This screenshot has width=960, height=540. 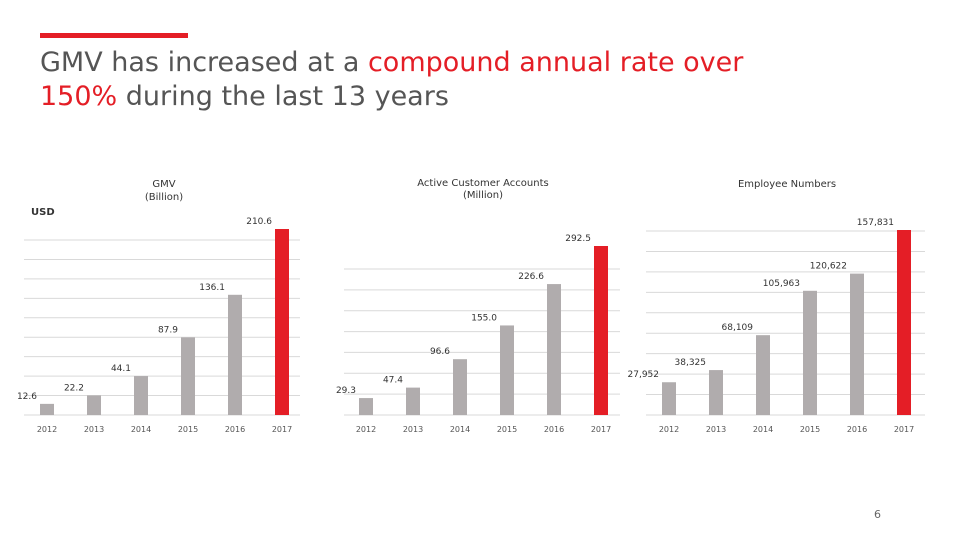 I want to click on page-number: 6, so click(x=877, y=514).